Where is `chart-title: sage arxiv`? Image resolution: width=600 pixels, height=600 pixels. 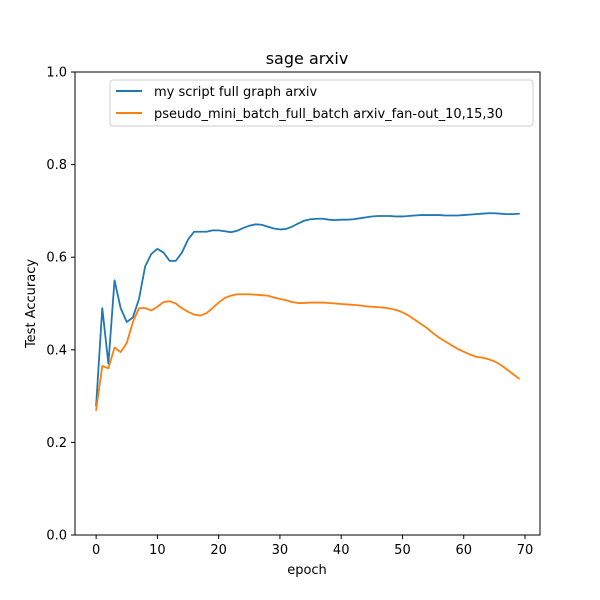
chart-title: sage arxiv is located at coordinates (307, 58).